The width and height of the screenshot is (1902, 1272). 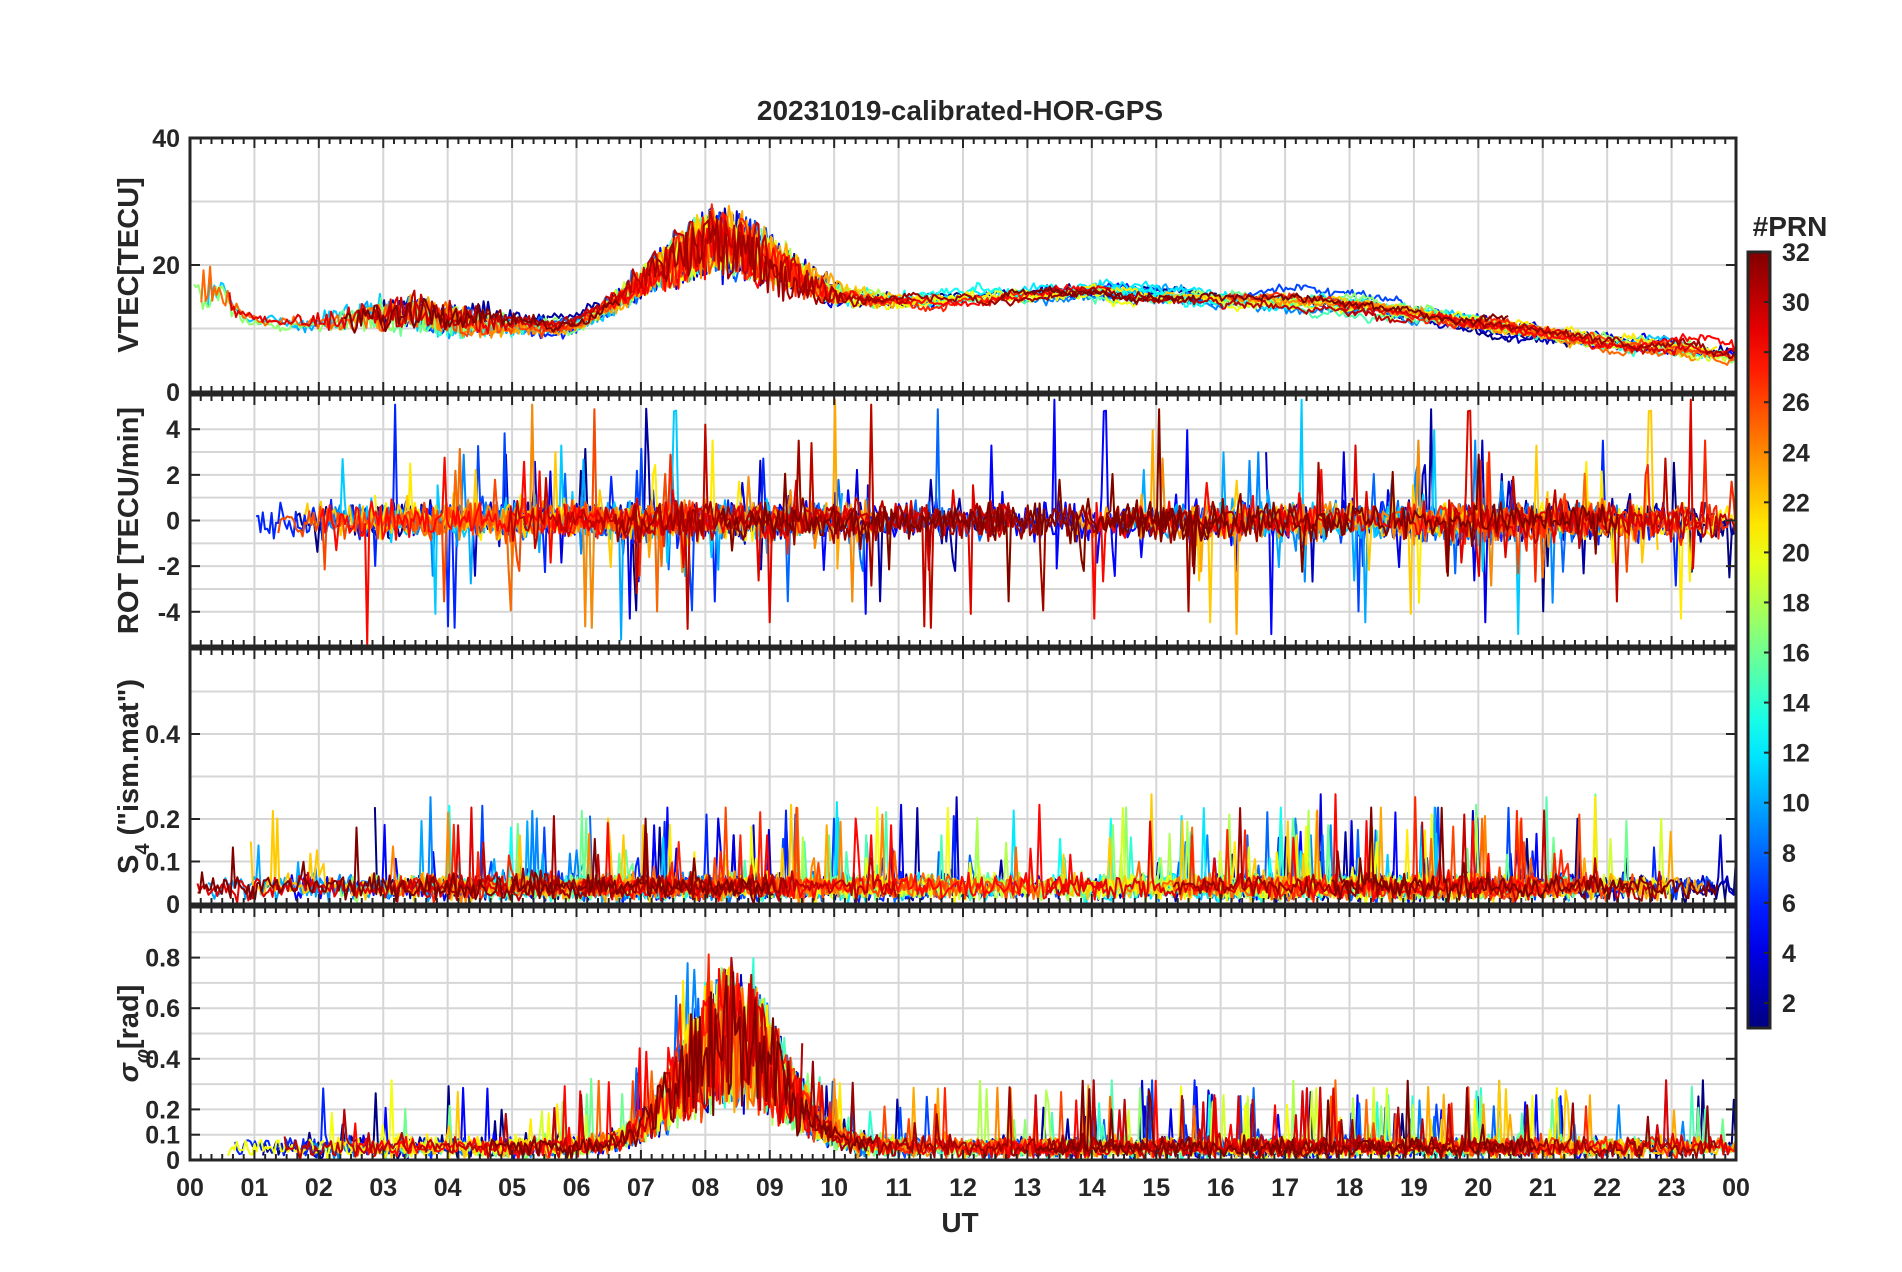 What do you see at coordinates (1796, 603) in the screenshot?
I see `colorbar-tick-label: 18` at bounding box center [1796, 603].